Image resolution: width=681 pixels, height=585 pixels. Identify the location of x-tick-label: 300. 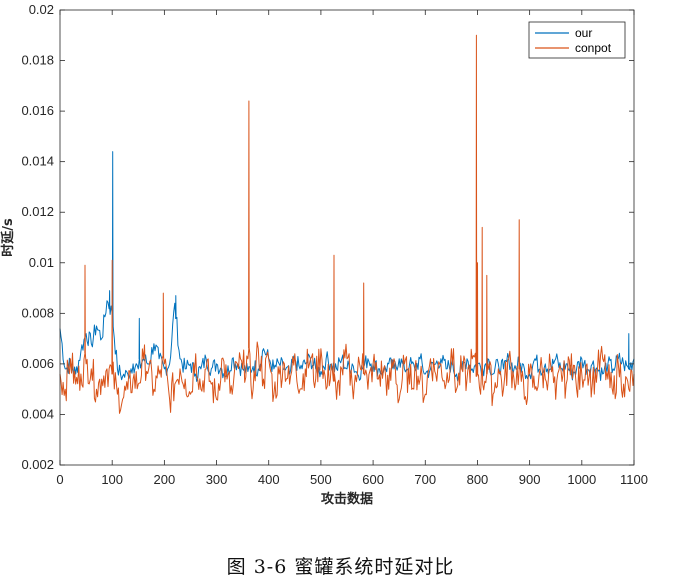
(217, 479).